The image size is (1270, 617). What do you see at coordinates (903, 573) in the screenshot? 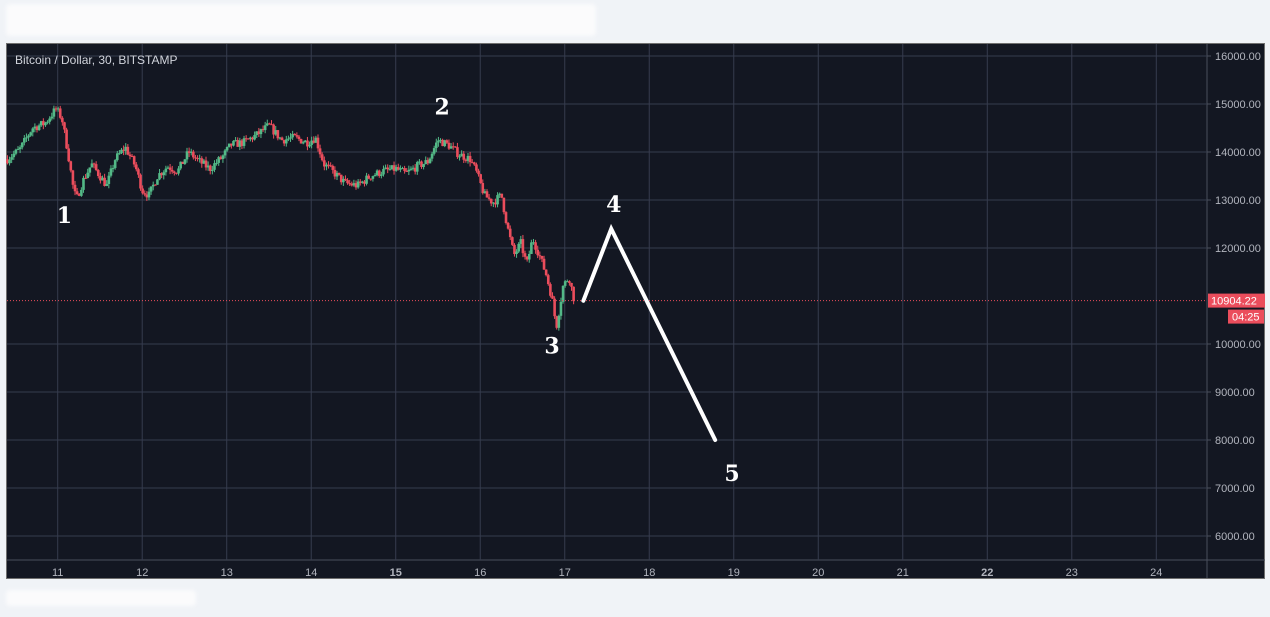
I see `time-tick-label: 21` at bounding box center [903, 573].